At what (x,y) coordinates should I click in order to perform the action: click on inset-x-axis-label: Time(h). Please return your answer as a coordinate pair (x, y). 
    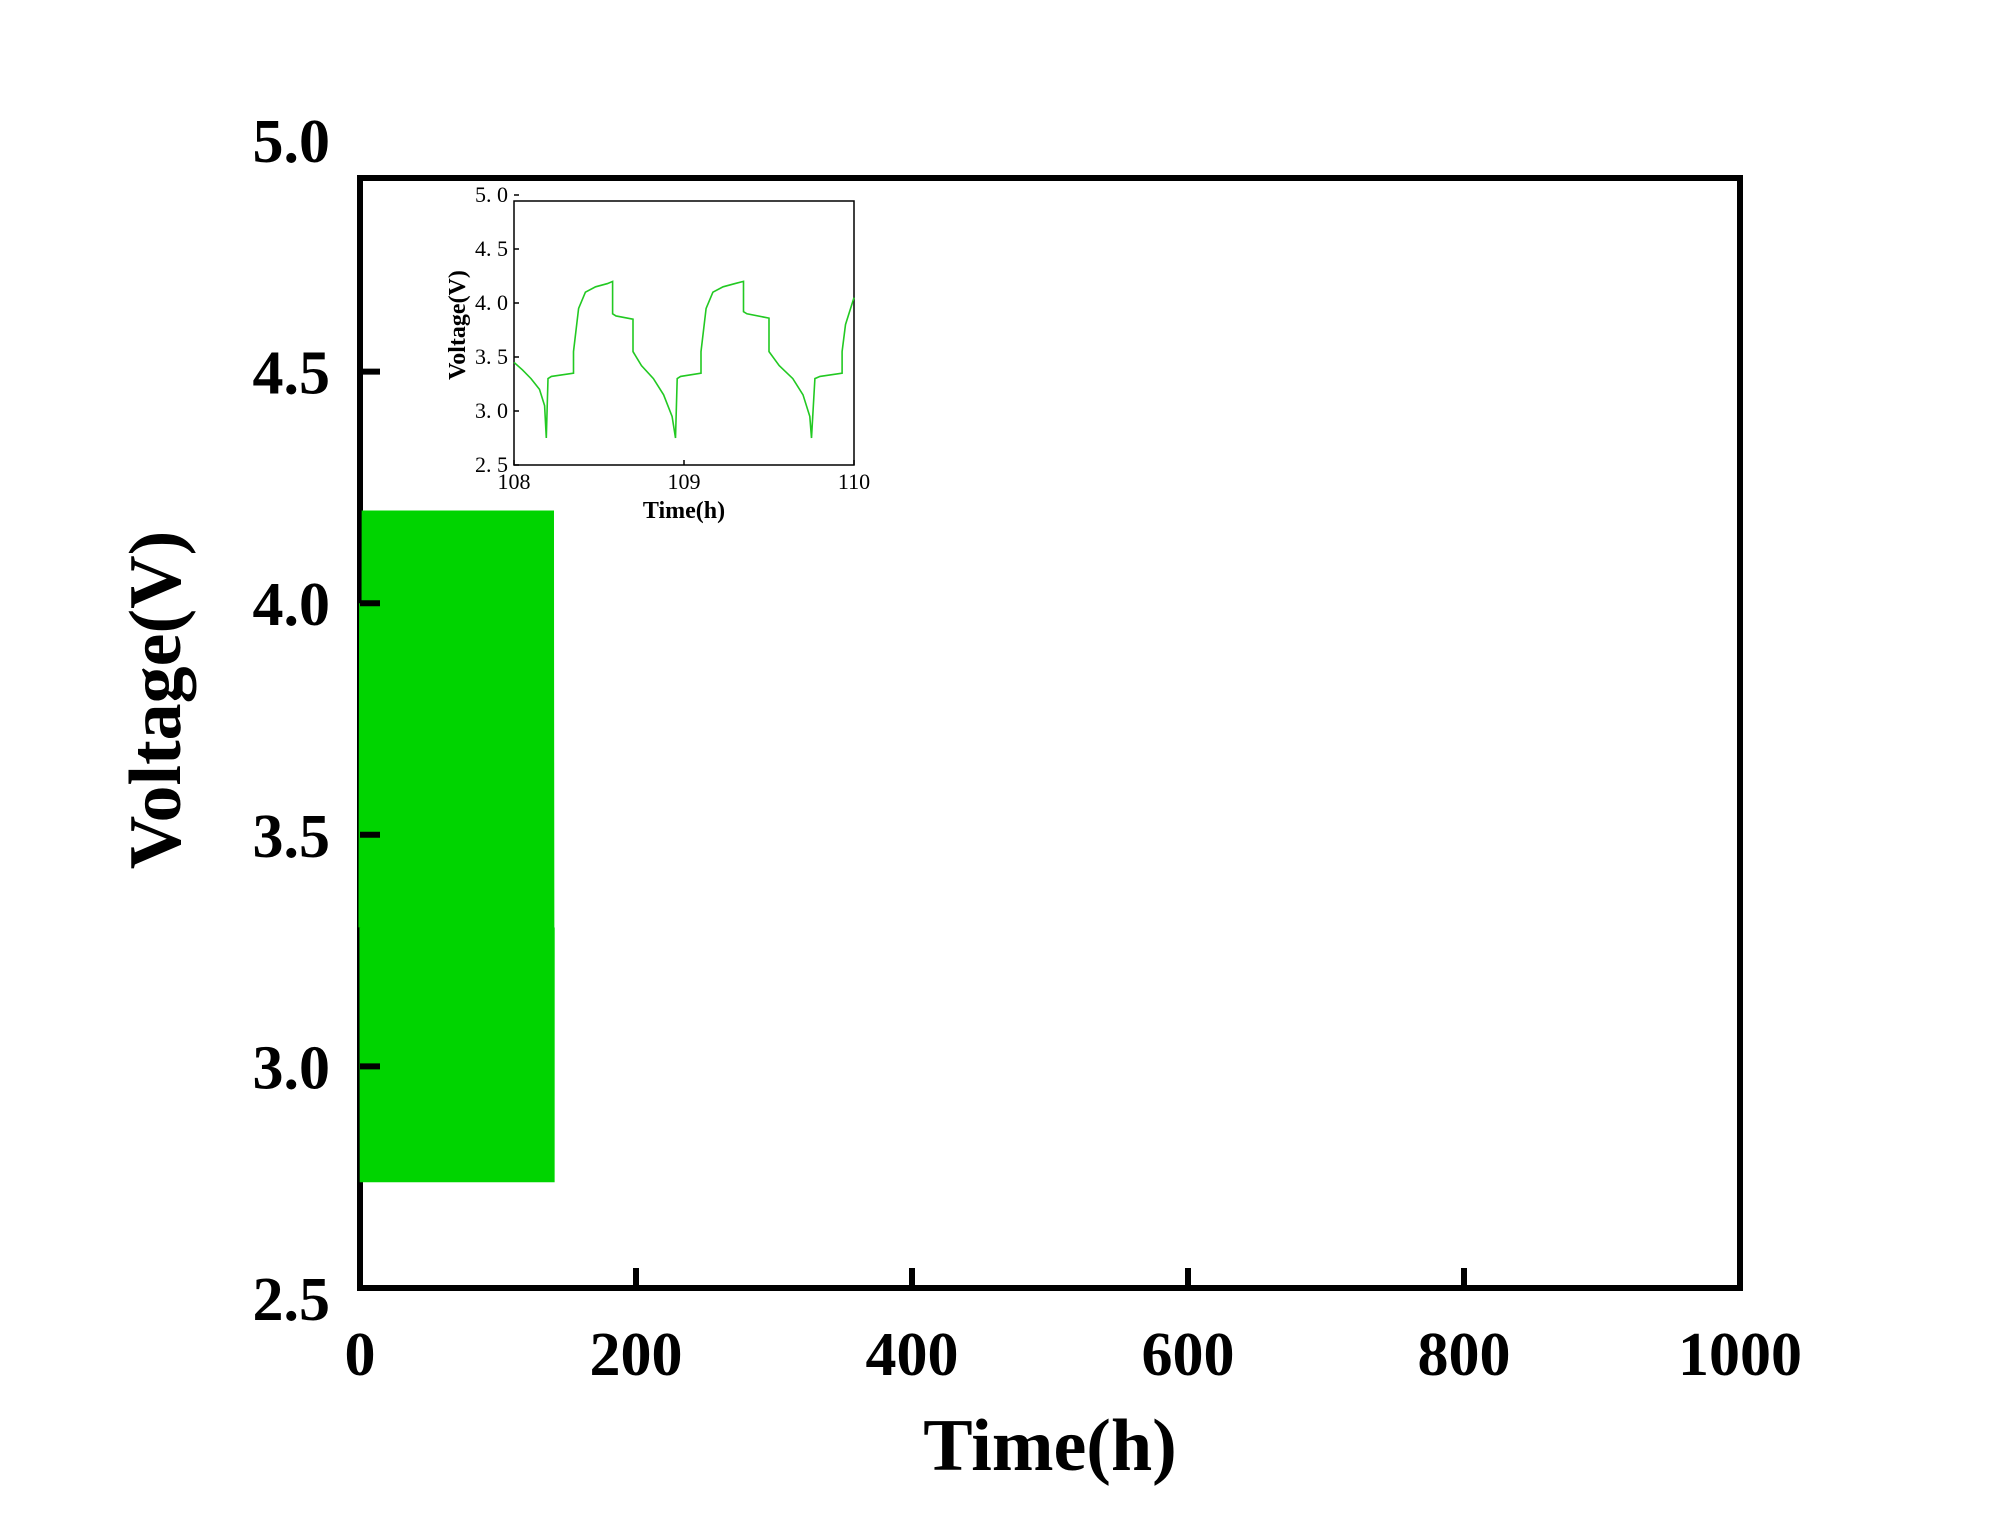
    Looking at the image, I should click on (684, 511).